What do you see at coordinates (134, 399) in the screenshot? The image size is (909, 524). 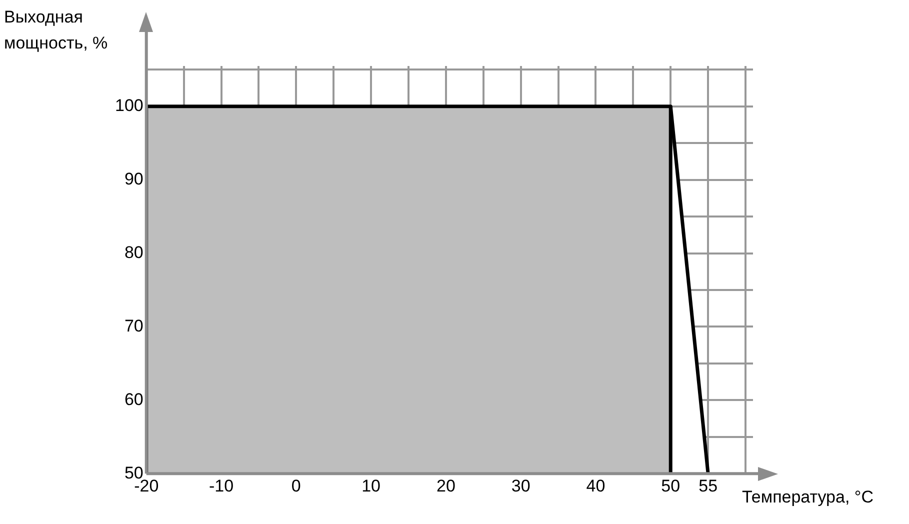 I see `y-tick-label: 60` at bounding box center [134, 399].